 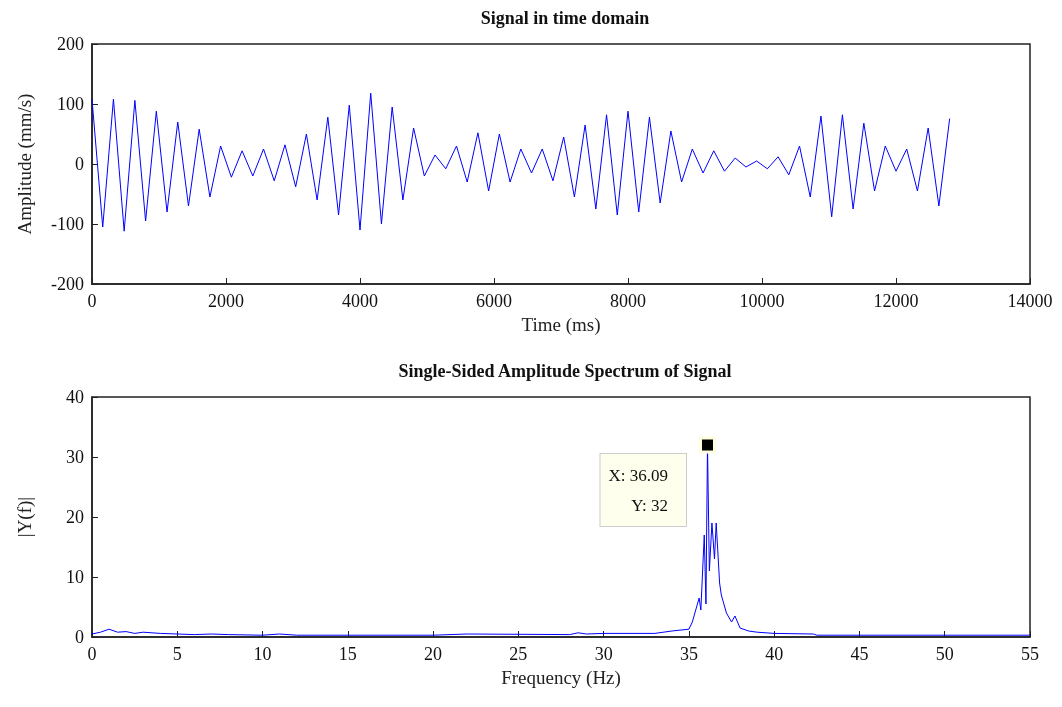 What do you see at coordinates (433, 654) in the screenshot?
I see `x-tick-label: 20` at bounding box center [433, 654].